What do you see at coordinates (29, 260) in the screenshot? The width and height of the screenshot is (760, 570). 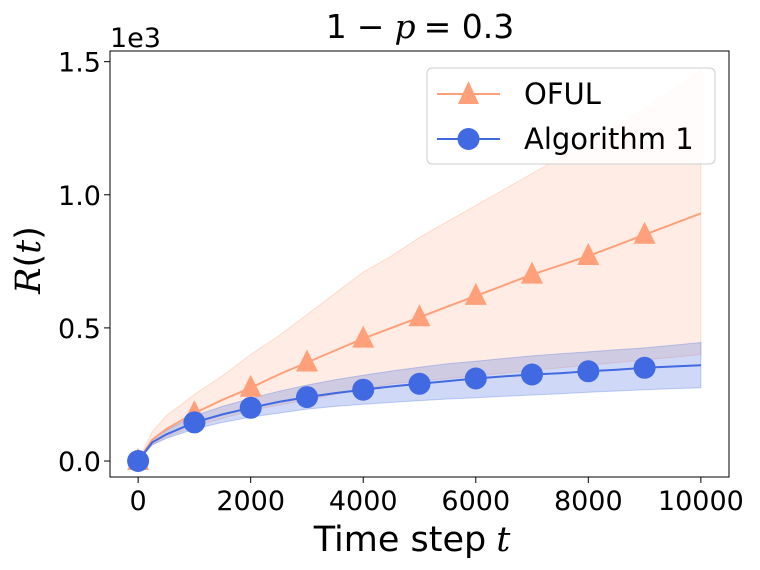 I see `y-axis-label: R(t)` at bounding box center [29, 260].